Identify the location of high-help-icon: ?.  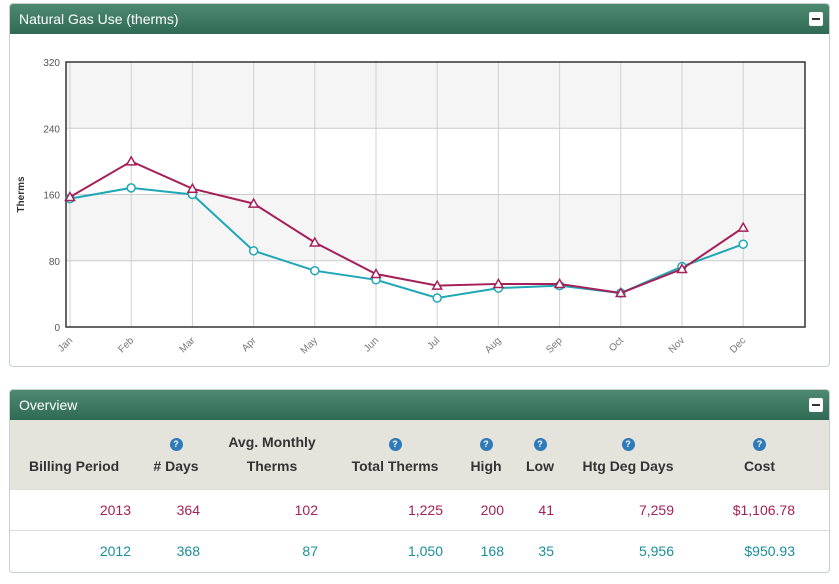
(486, 445).